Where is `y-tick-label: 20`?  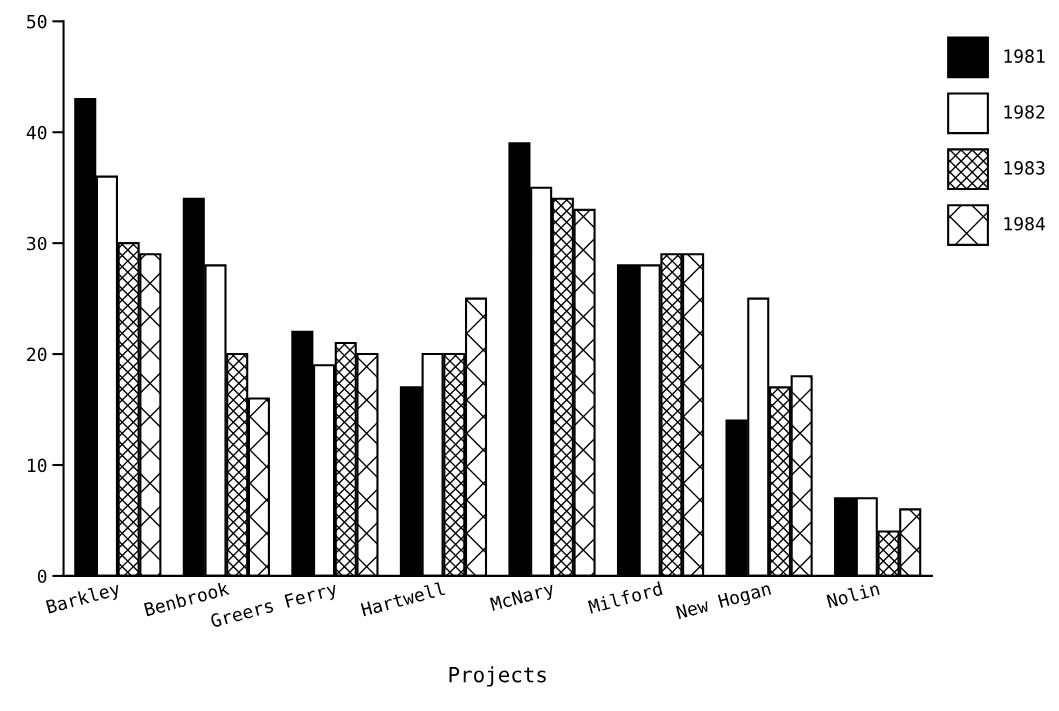
y-tick-label: 20 is located at coordinates (37, 354).